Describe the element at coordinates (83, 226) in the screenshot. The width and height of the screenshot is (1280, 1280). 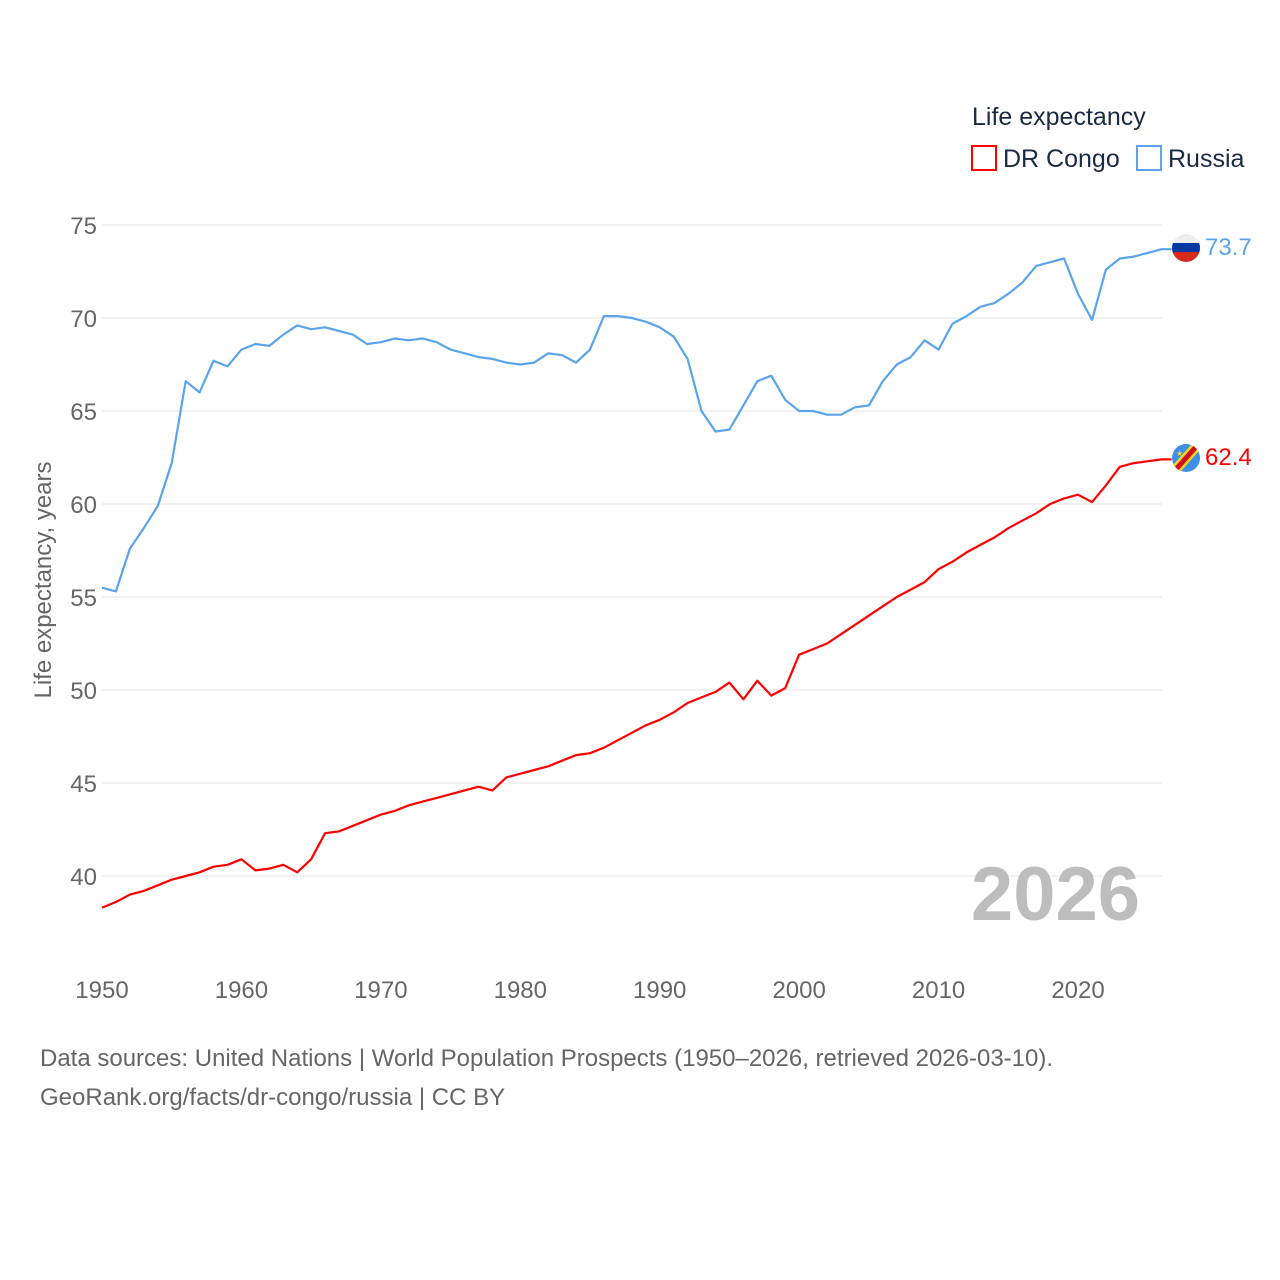
I see `y-tick-label: 75` at that location.